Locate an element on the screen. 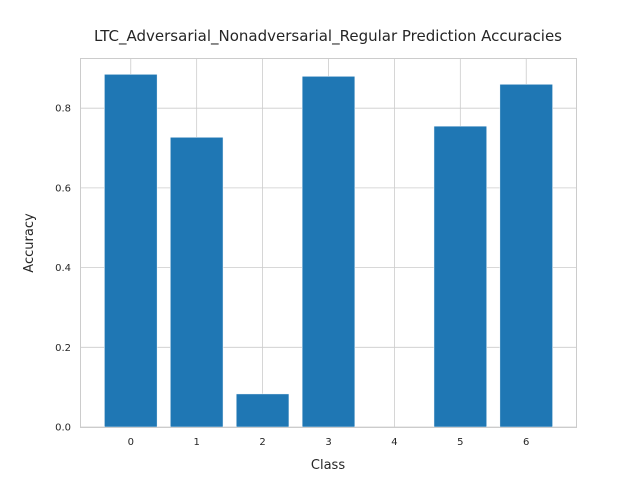 This screenshot has width=640, height=480. y-tick-label: 0.0 is located at coordinates (63, 428).